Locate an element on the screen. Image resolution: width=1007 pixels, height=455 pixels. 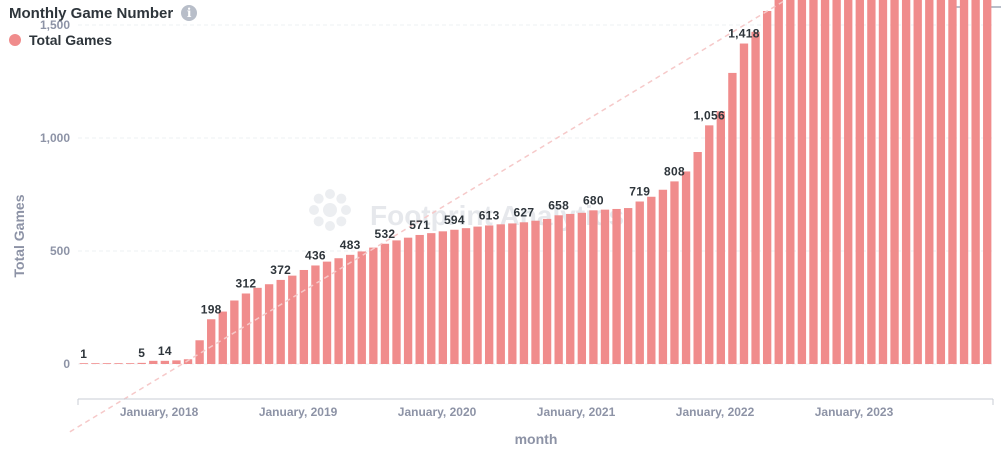
legend-item-total-games: Total Games is located at coordinates (60, 40).